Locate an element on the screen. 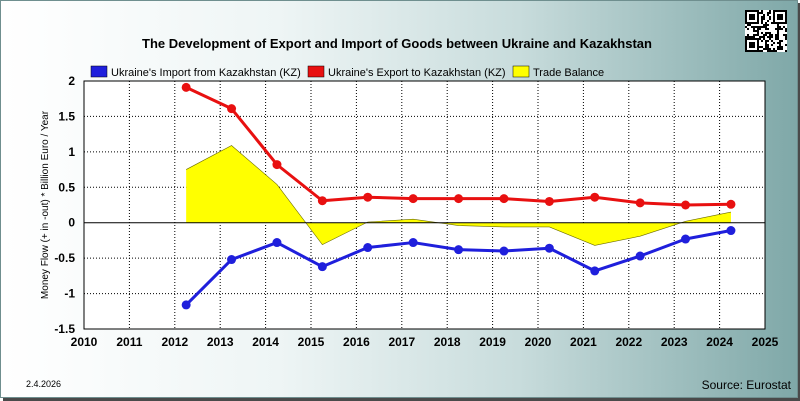 The image size is (800, 401). y-tick-label: 1.5 is located at coordinates (66, 116).